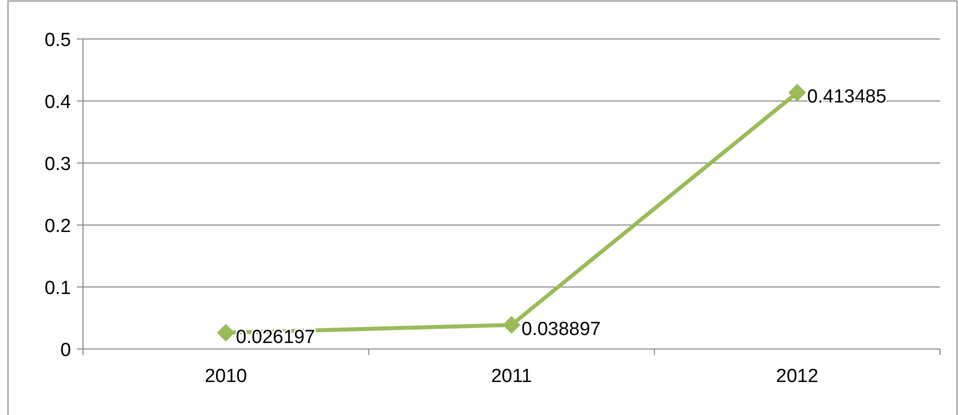  Describe the element at coordinates (561, 329) in the screenshot. I see `data-label: 0.038897` at that location.